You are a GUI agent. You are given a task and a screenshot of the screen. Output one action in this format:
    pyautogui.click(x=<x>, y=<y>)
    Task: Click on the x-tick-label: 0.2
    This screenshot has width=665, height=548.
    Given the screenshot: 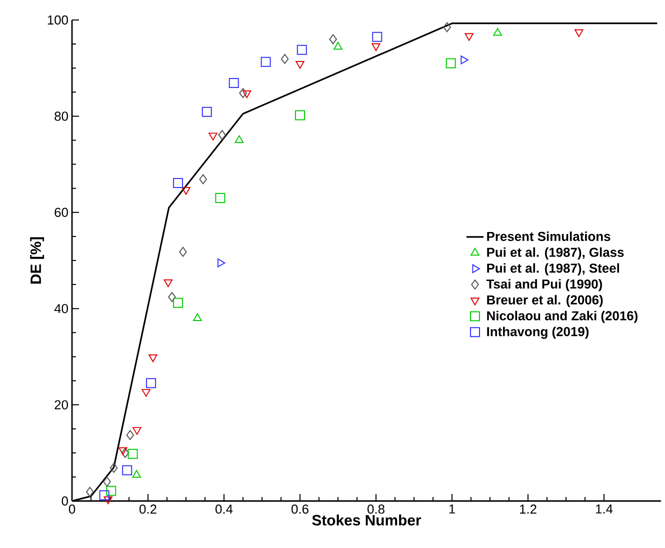 What is the action you would take?
    pyautogui.click(x=148, y=509)
    